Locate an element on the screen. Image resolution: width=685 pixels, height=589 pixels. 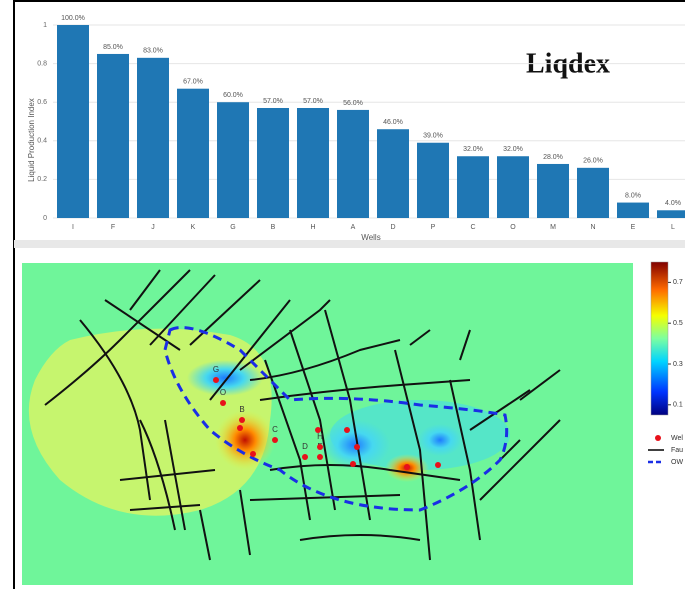
value-label: 39.0% is located at coordinates (433, 136).